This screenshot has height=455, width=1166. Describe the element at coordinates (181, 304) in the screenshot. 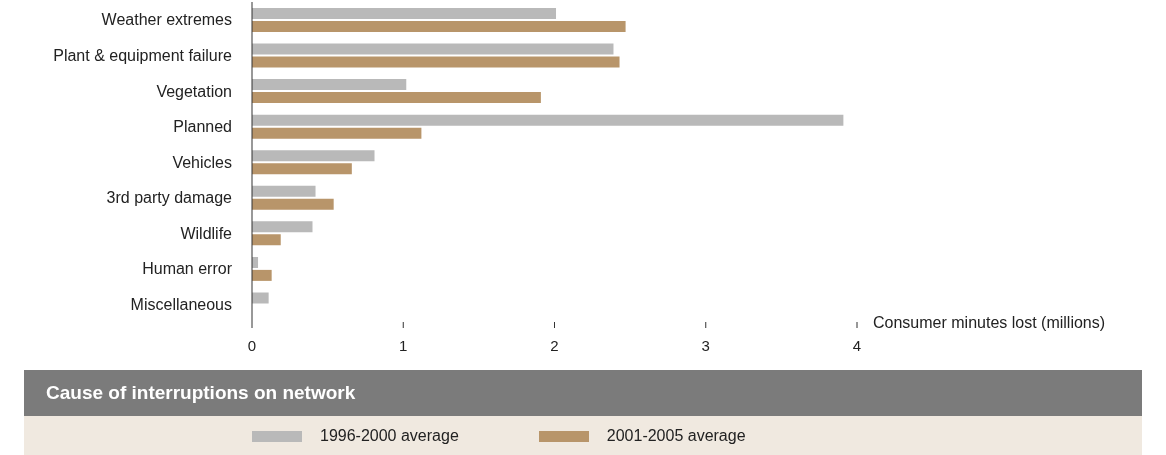

I see `y-tick-label: Miscellaneous` at that location.